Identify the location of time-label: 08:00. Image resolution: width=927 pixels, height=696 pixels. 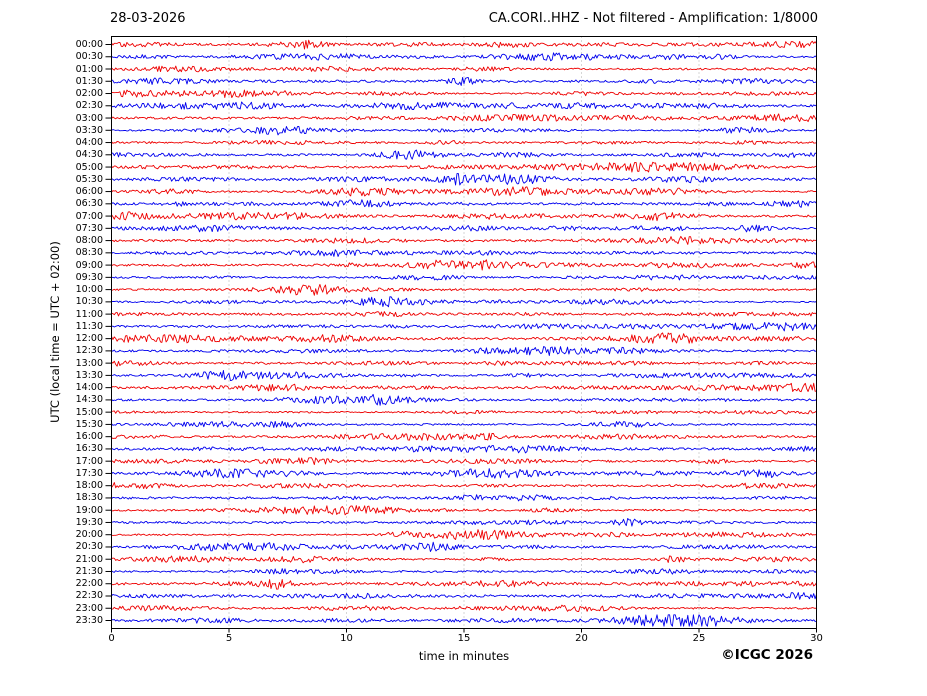
(89, 241).